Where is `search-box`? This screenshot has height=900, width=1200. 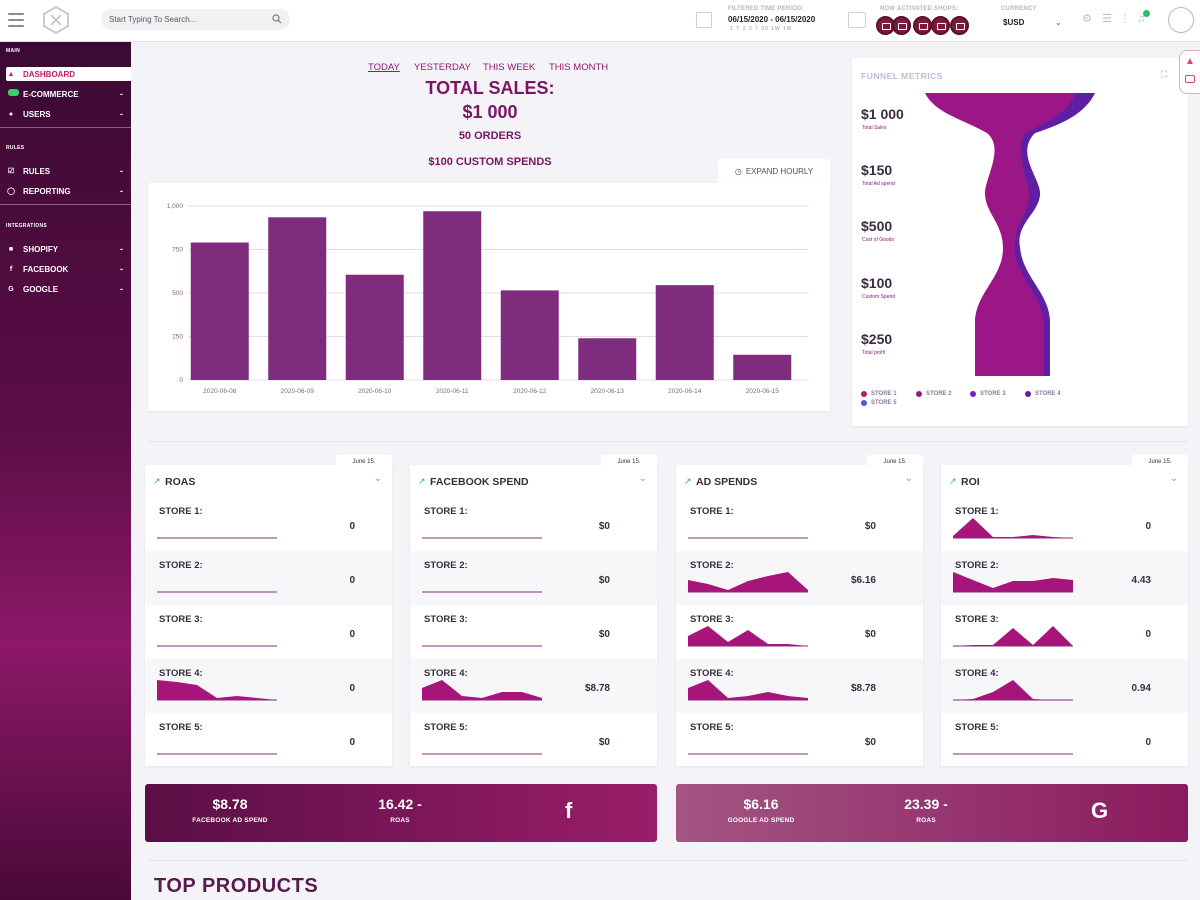 search-box is located at coordinates (195, 19).